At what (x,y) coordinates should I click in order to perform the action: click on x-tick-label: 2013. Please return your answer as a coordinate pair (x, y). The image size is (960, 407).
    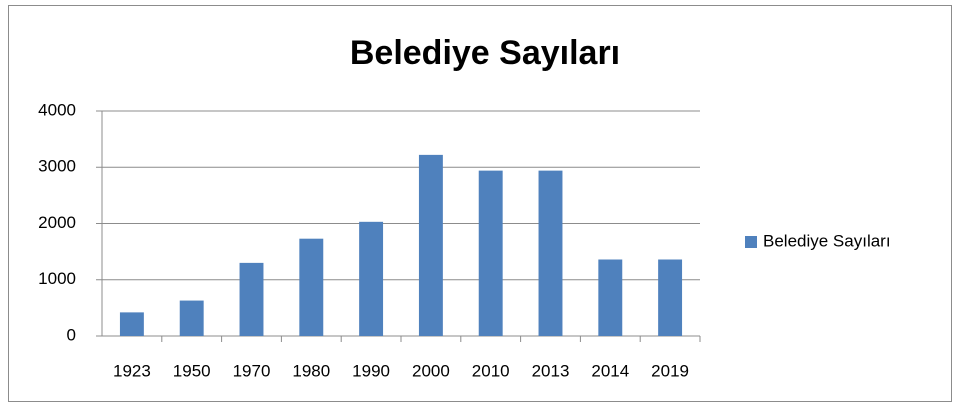
    Looking at the image, I should click on (551, 370).